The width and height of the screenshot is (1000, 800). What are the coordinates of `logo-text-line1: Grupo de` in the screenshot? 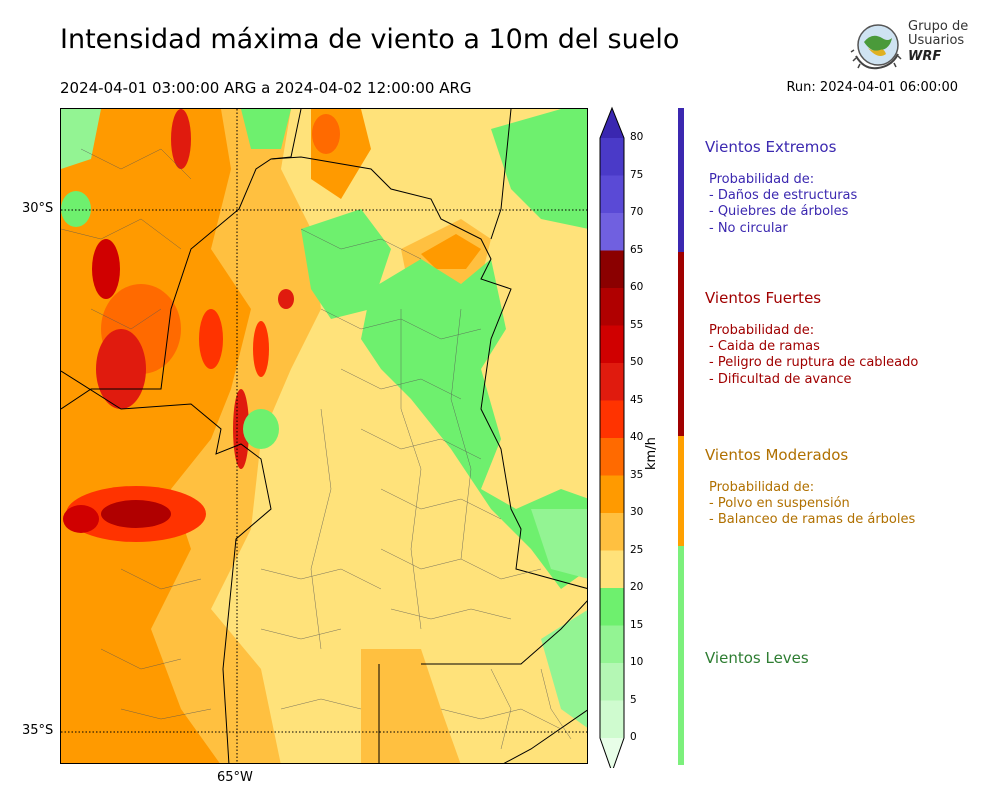 It's located at (938, 26).